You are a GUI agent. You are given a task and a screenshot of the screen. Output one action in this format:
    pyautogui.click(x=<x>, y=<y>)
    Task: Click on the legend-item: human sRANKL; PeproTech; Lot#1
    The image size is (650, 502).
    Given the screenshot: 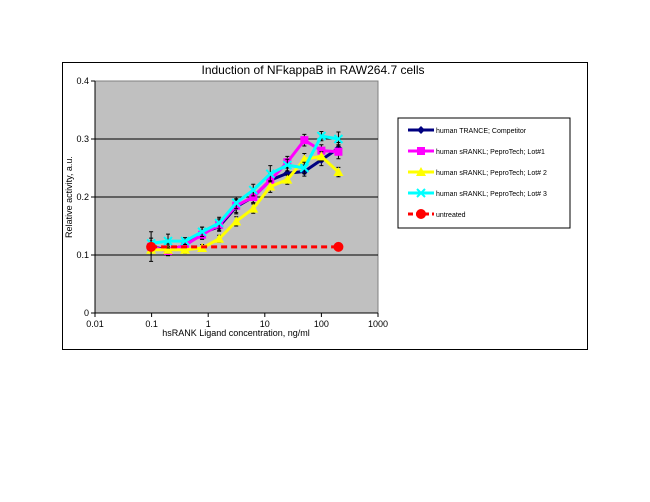 What is the action you would take?
    pyautogui.click(x=476, y=151)
    